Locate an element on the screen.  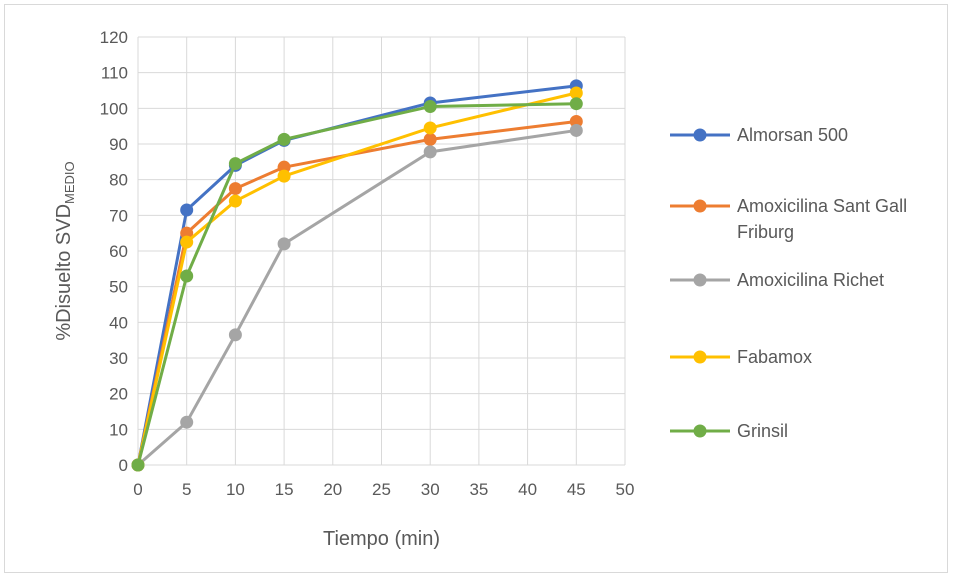
legend-label: Amoxicilina Sant Gall is located at coordinates (822, 206).